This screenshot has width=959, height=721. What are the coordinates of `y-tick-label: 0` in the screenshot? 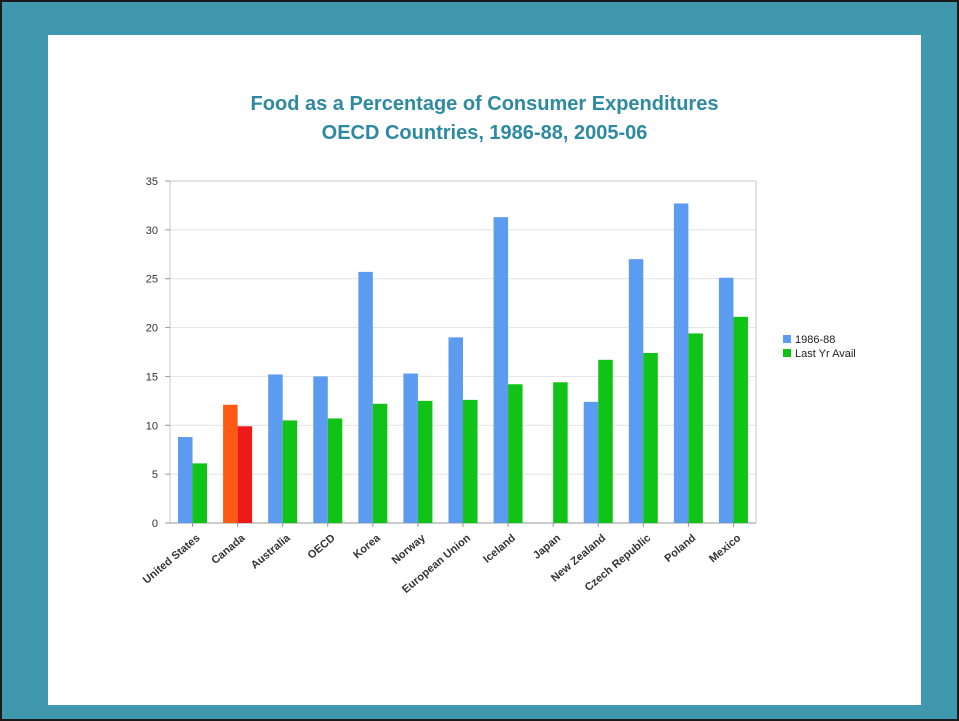 It's located at (155, 524).